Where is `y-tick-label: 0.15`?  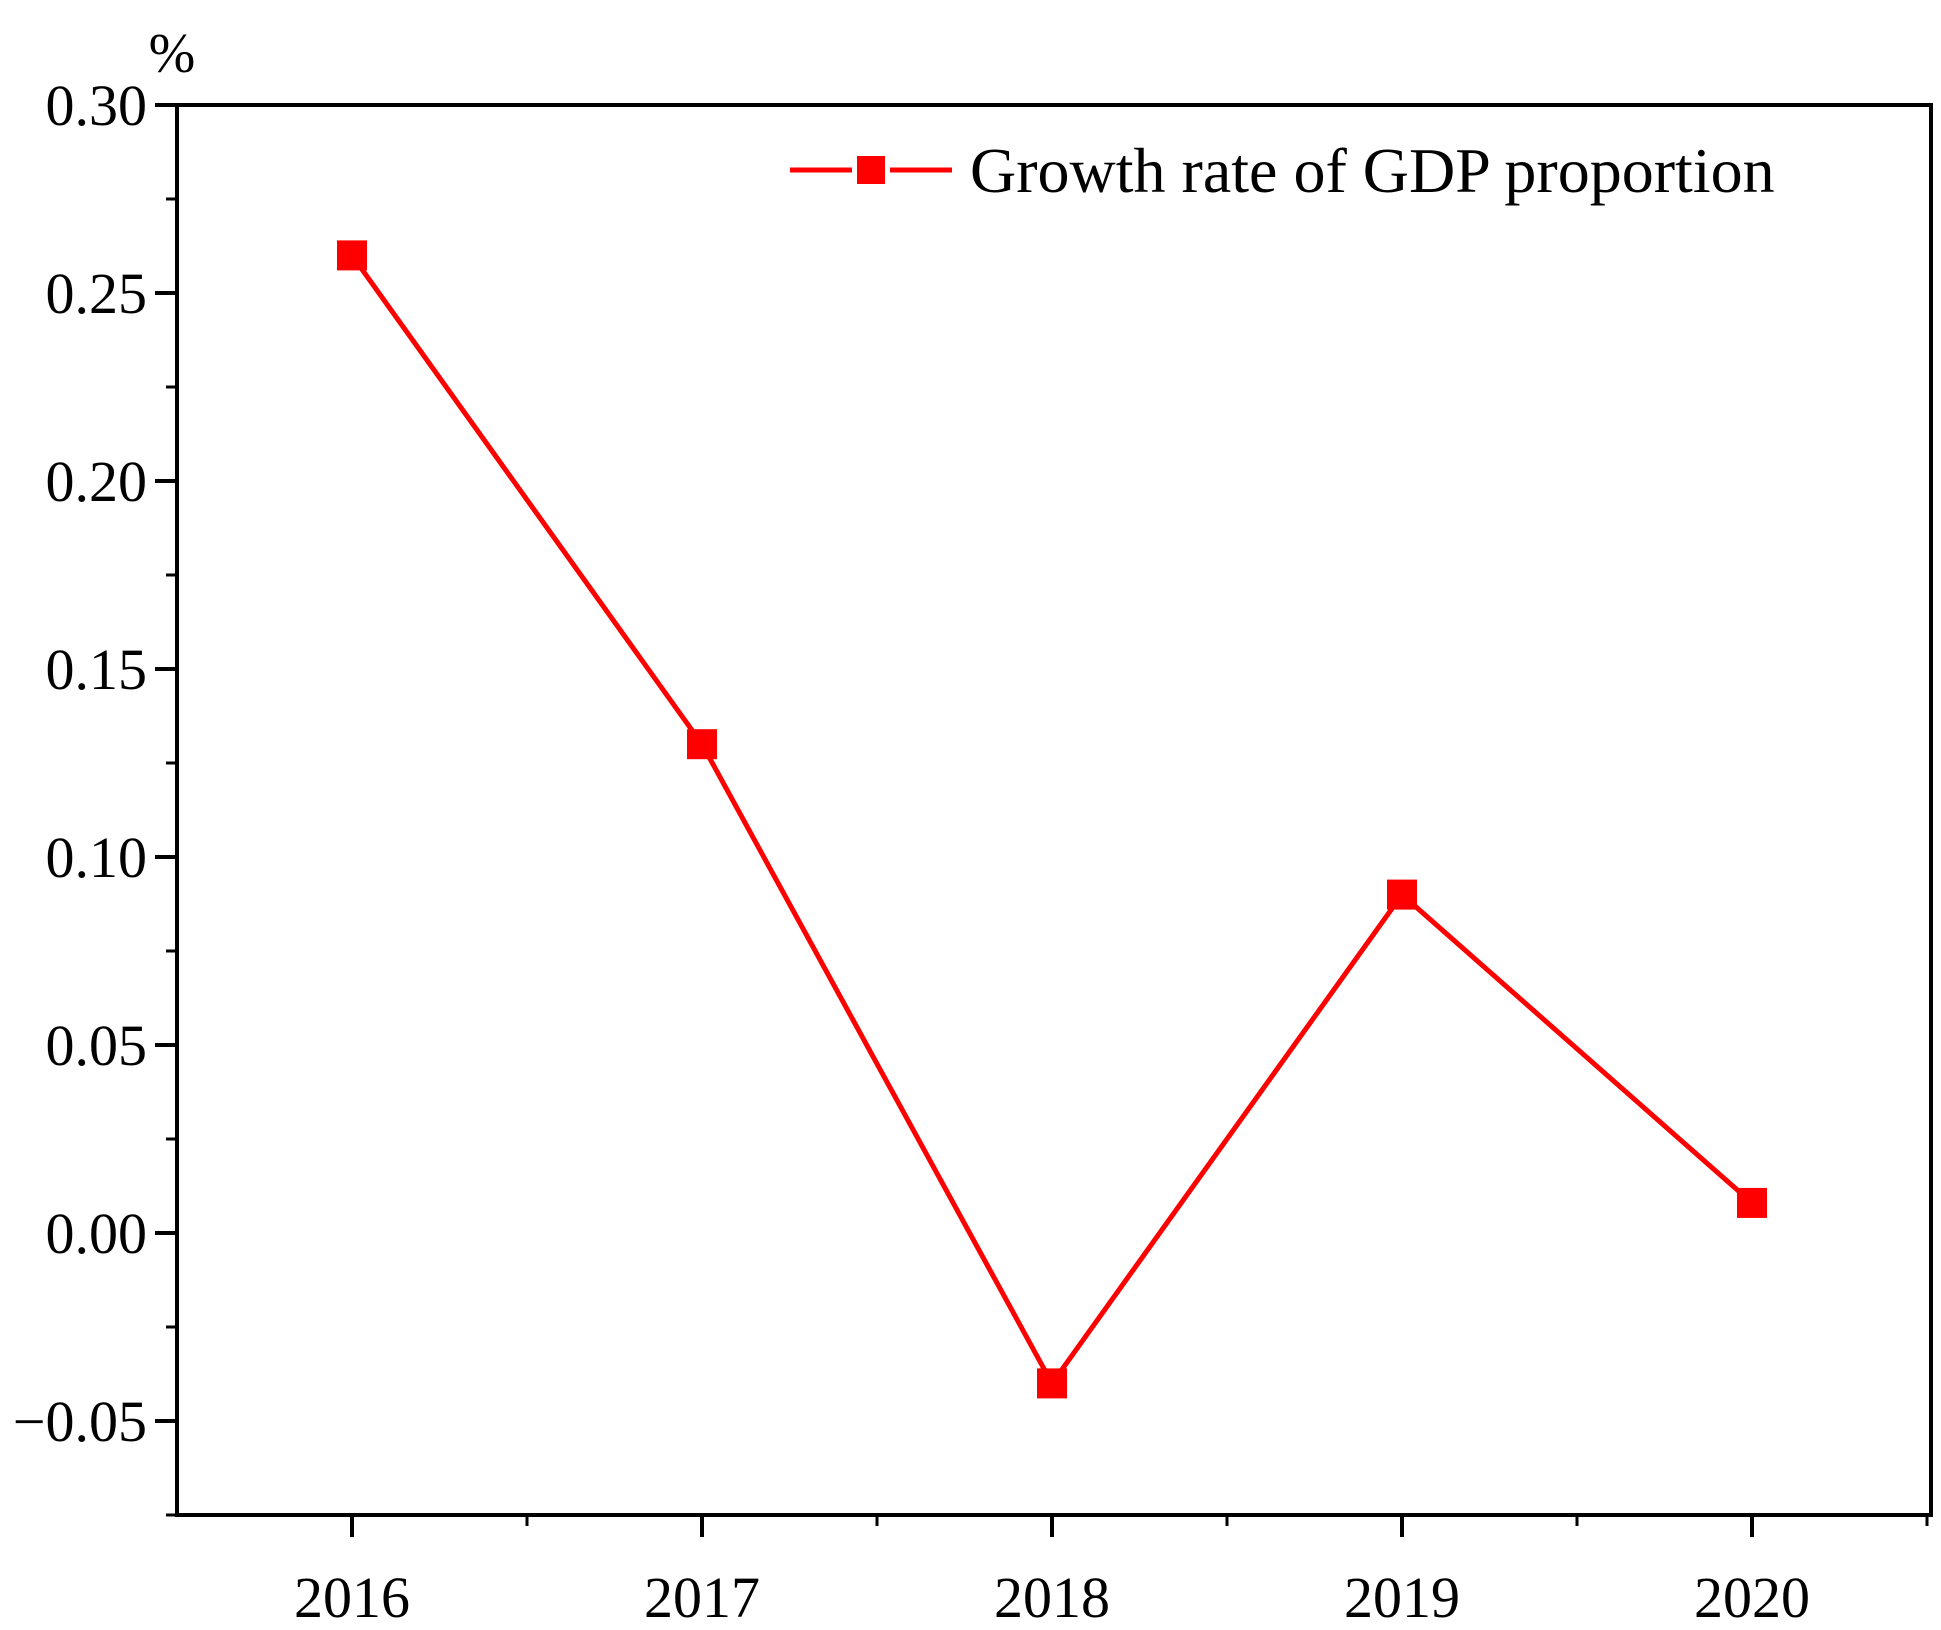 y-tick-label: 0.15 is located at coordinates (97, 669).